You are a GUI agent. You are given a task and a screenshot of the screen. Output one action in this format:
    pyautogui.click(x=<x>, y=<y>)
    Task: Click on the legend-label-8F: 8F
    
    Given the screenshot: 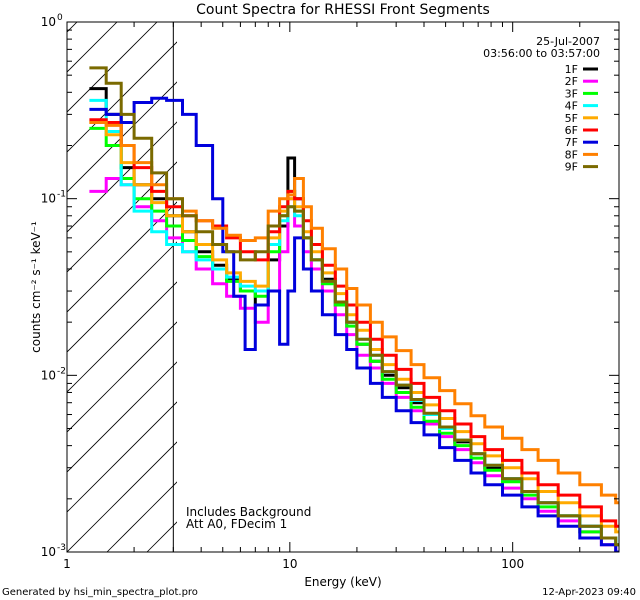 What is the action you would take?
    pyautogui.click(x=571, y=154)
    